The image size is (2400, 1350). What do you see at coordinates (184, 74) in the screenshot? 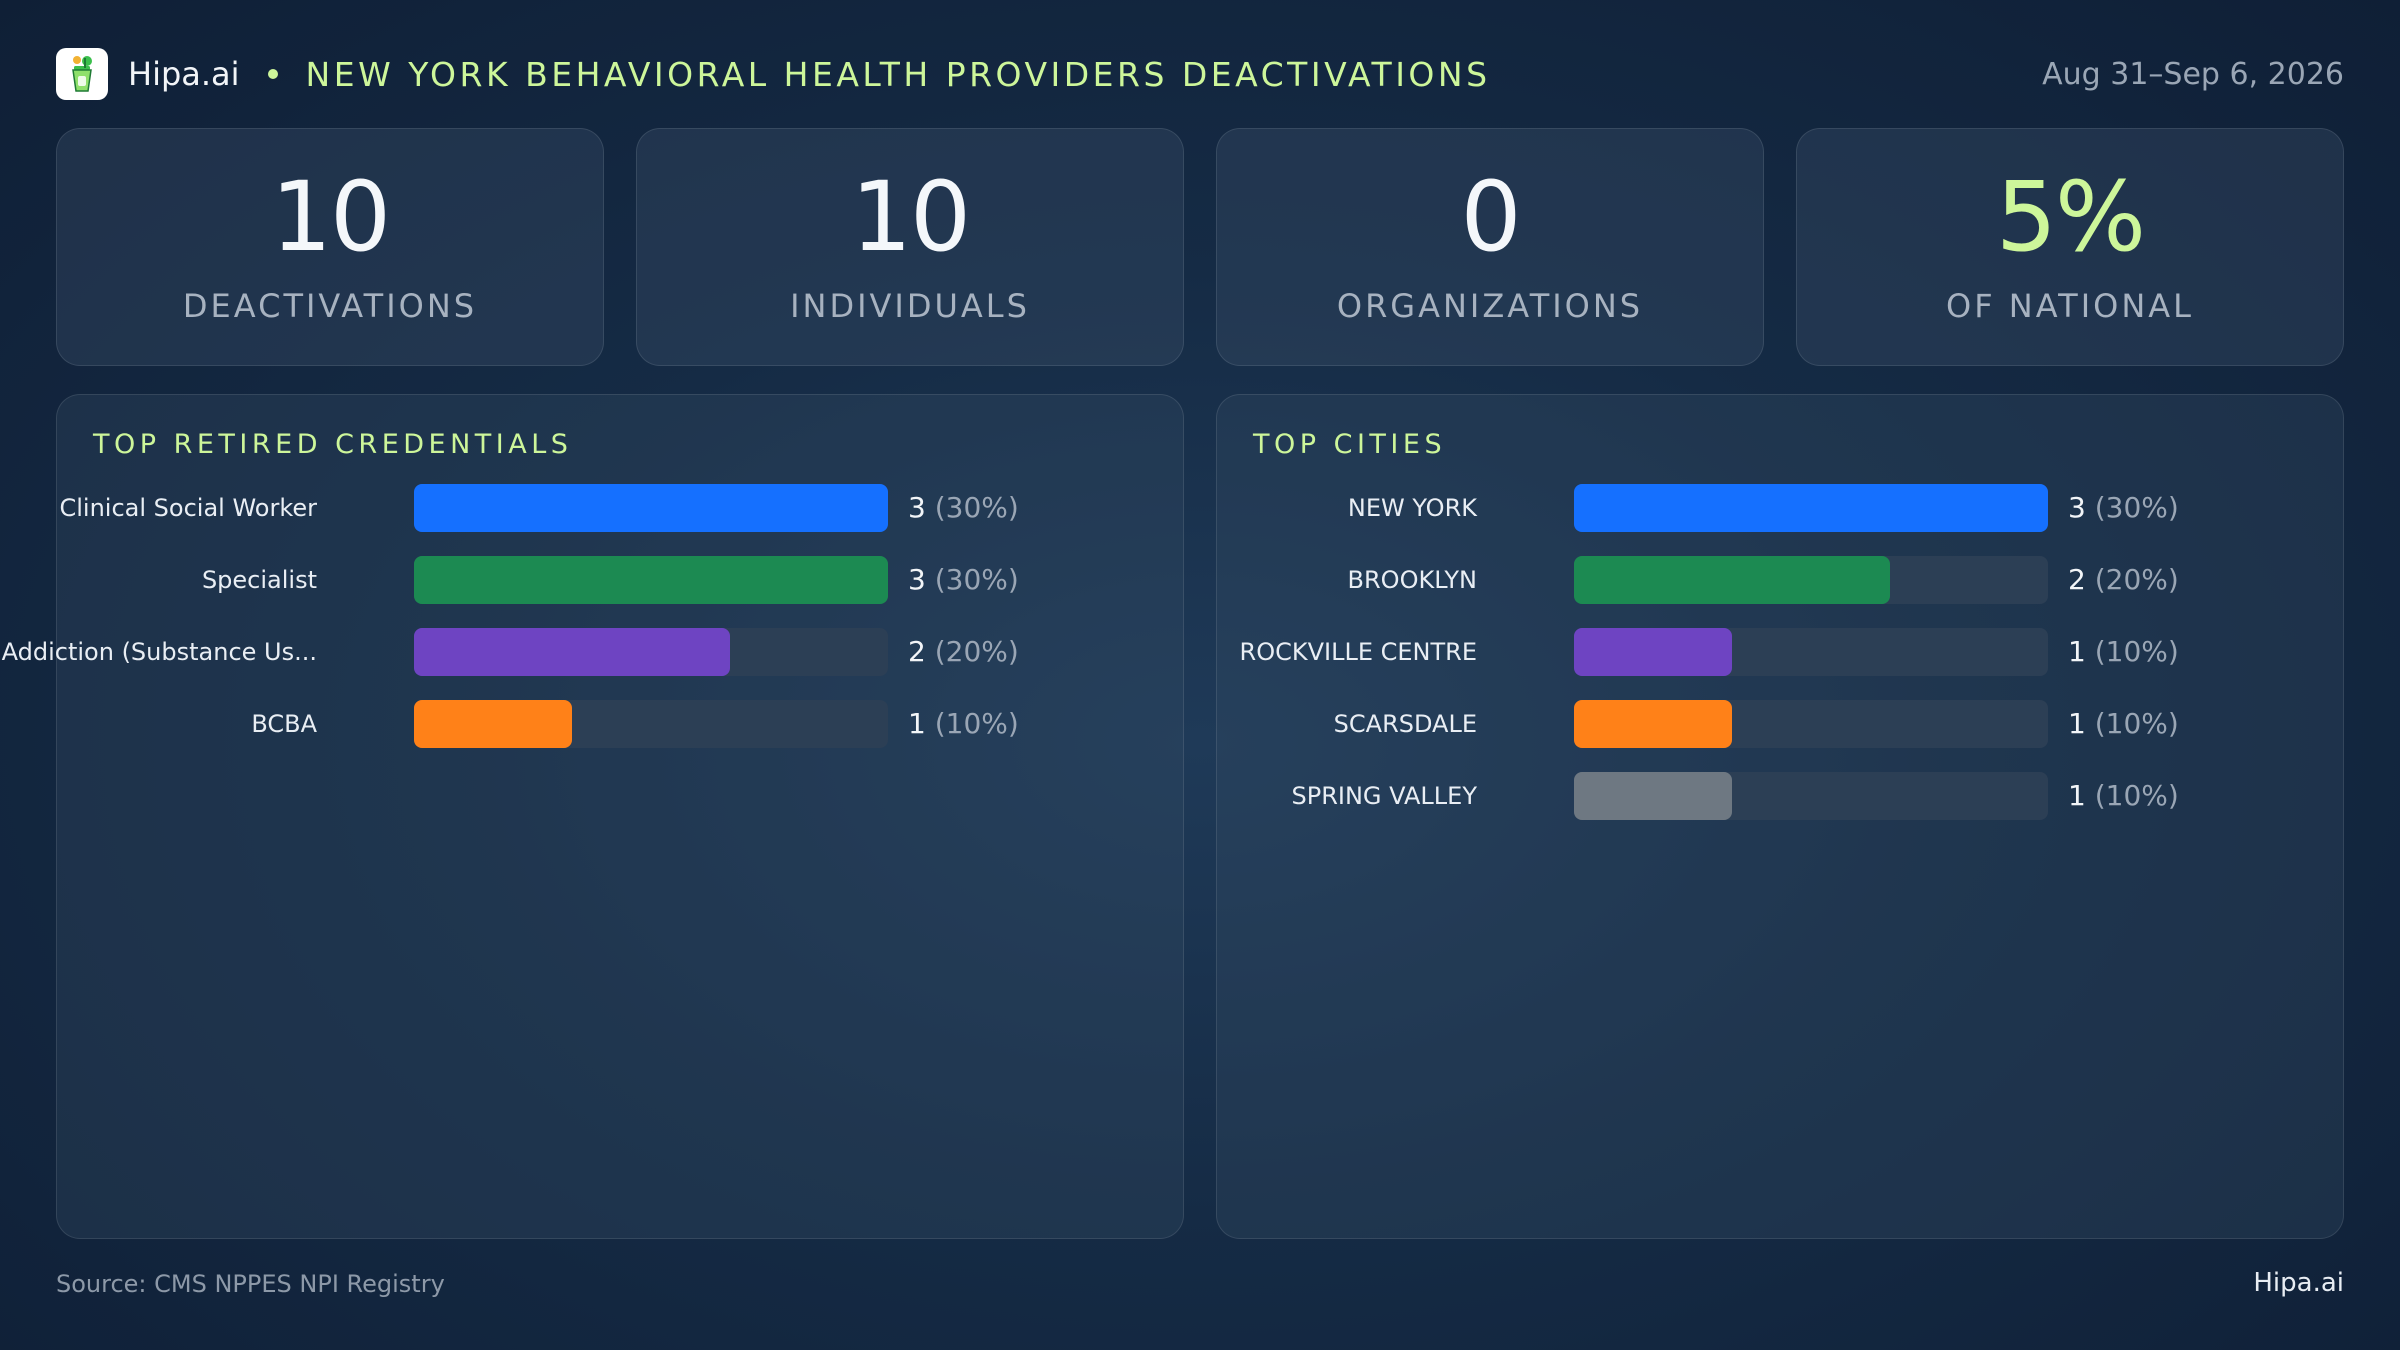
I see `brand-name: Hipa.ai` at bounding box center [184, 74].